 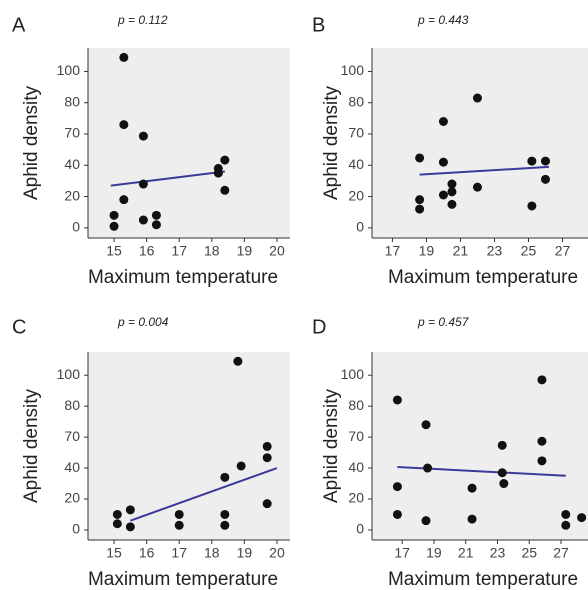 What do you see at coordinates (318, 25) in the screenshot?
I see `panel-letter: B` at bounding box center [318, 25].